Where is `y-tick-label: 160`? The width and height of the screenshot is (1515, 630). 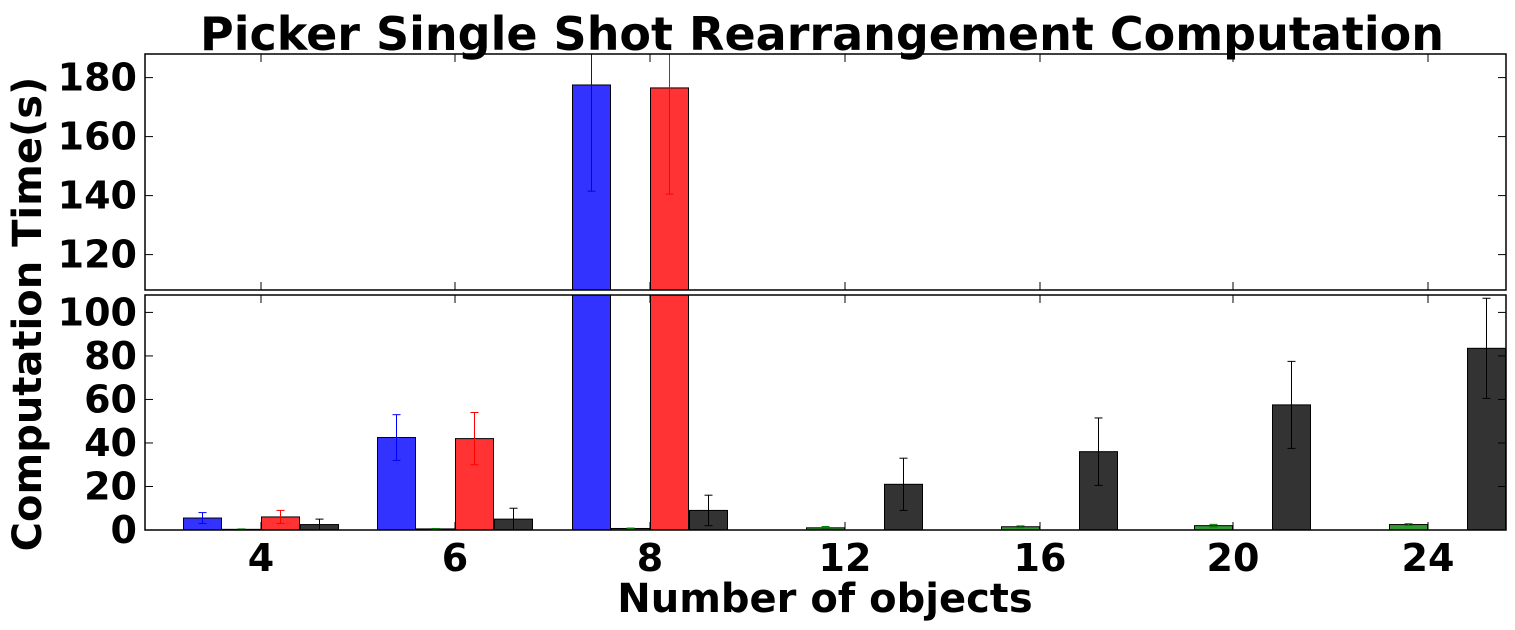
y-tick-label: 160 is located at coordinates (97, 137).